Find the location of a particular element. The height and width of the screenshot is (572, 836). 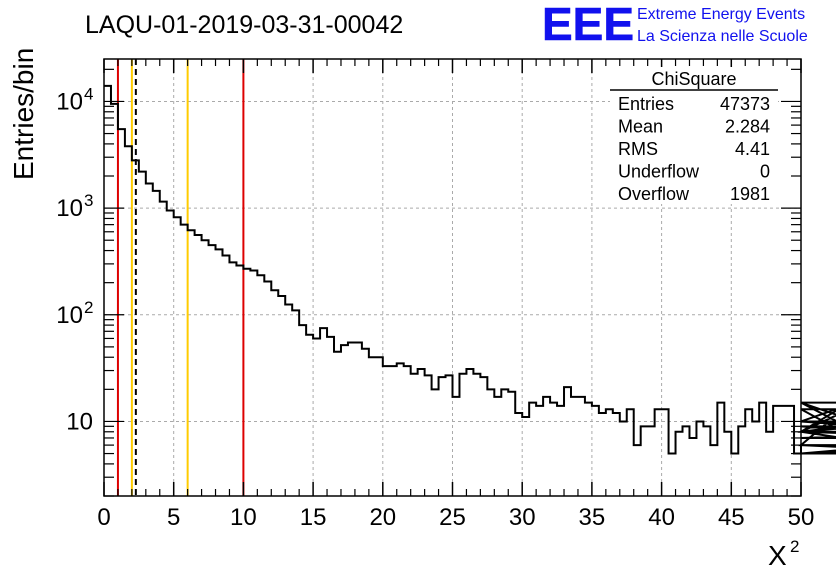

chart-title: LAQU-01-2019-03-31-00042 is located at coordinates (244, 25).